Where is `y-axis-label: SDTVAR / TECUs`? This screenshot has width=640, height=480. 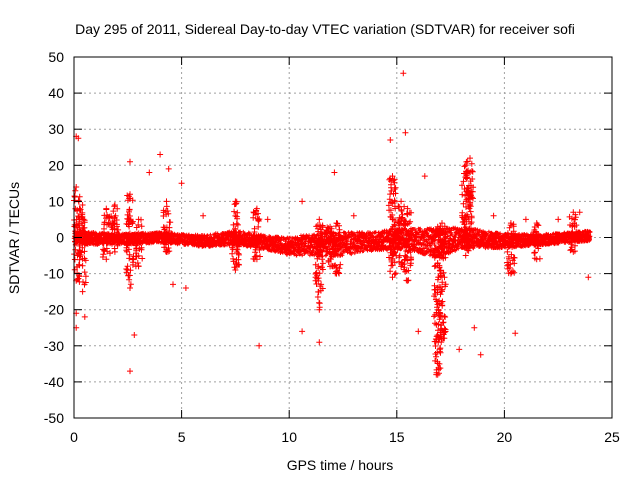 y-axis-label: SDTVAR / TECUs is located at coordinates (14, 238).